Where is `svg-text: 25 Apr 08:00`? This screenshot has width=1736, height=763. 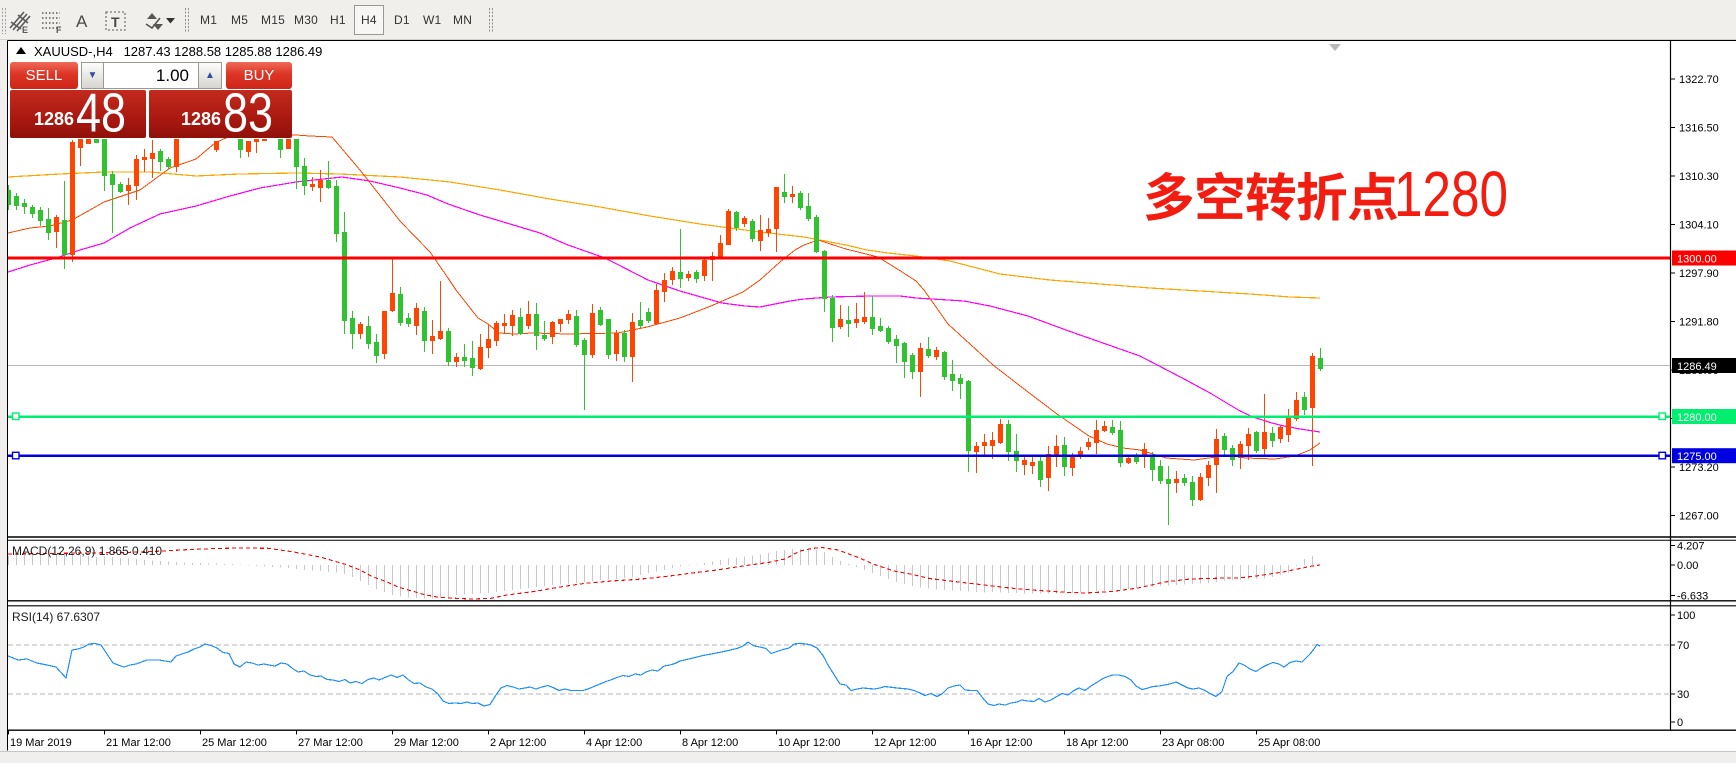
svg-text: 25 Apr 08:00 is located at coordinates (1289, 743).